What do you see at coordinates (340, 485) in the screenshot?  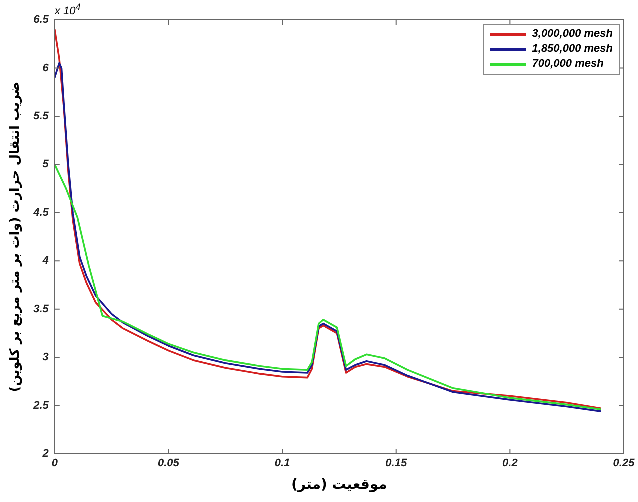 I see `x-axis-title: موقعیت (متر)` at bounding box center [340, 485].